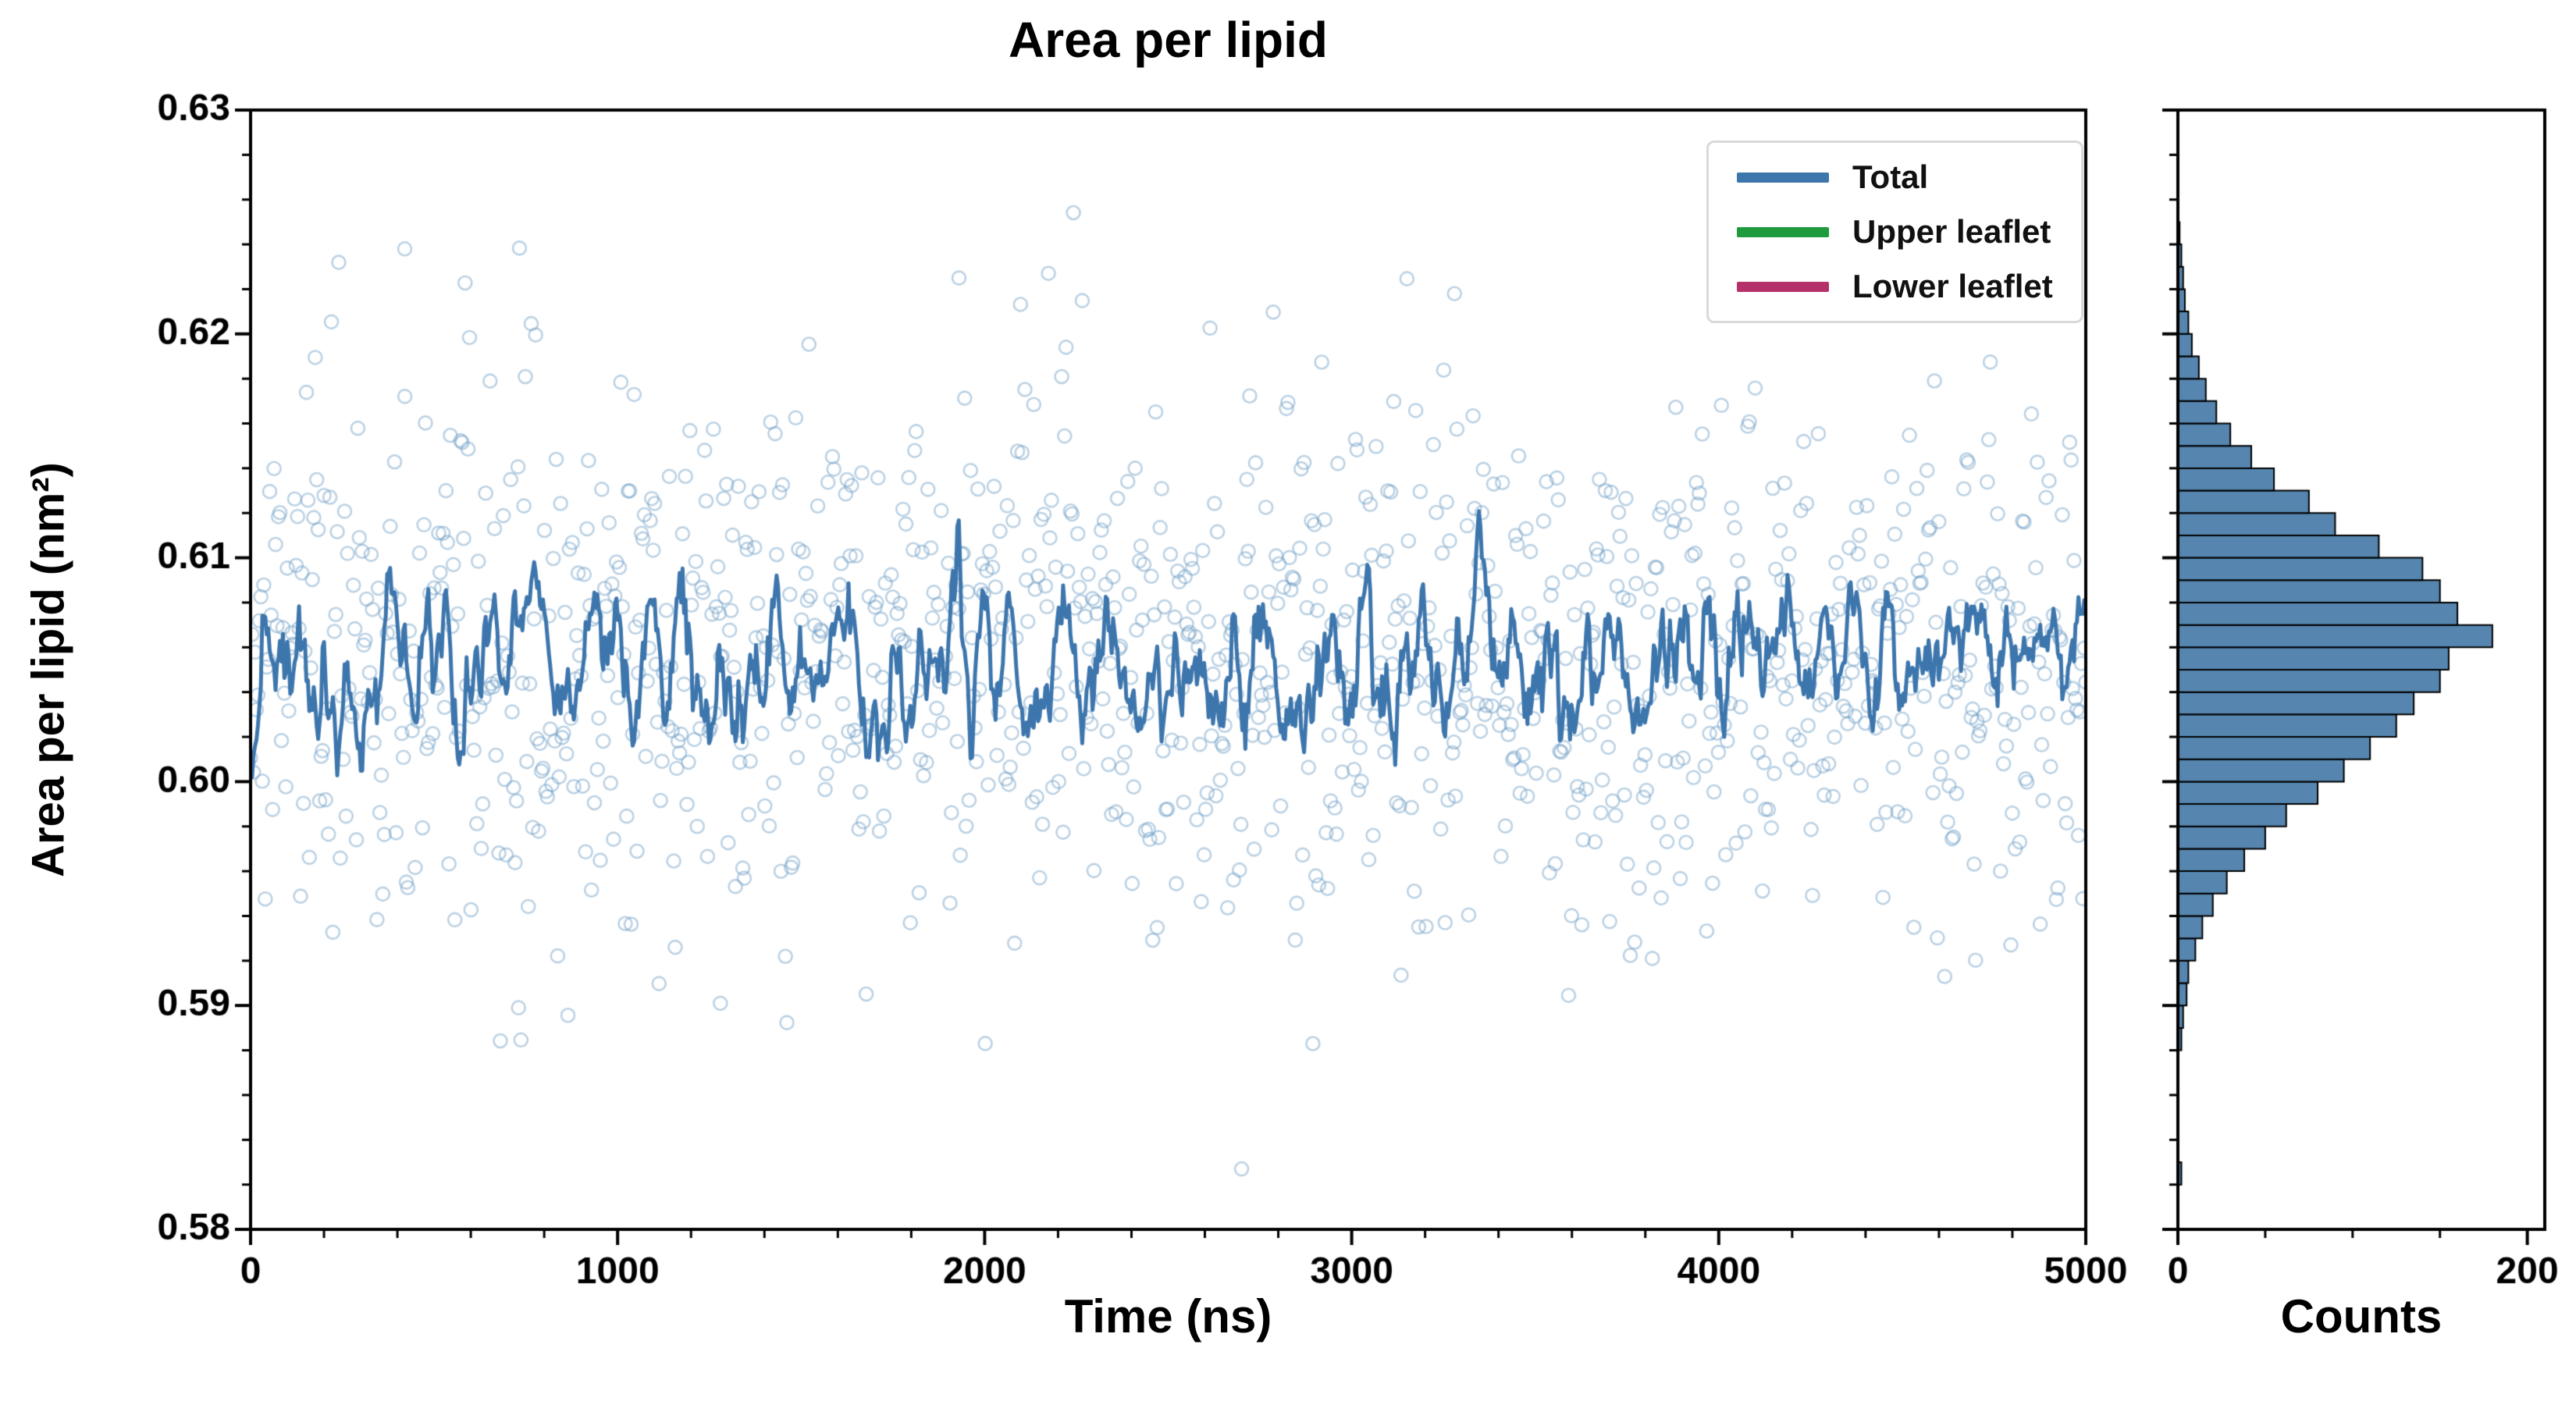  I want to click on chart-title: Area per lipid, so click(1168, 40).